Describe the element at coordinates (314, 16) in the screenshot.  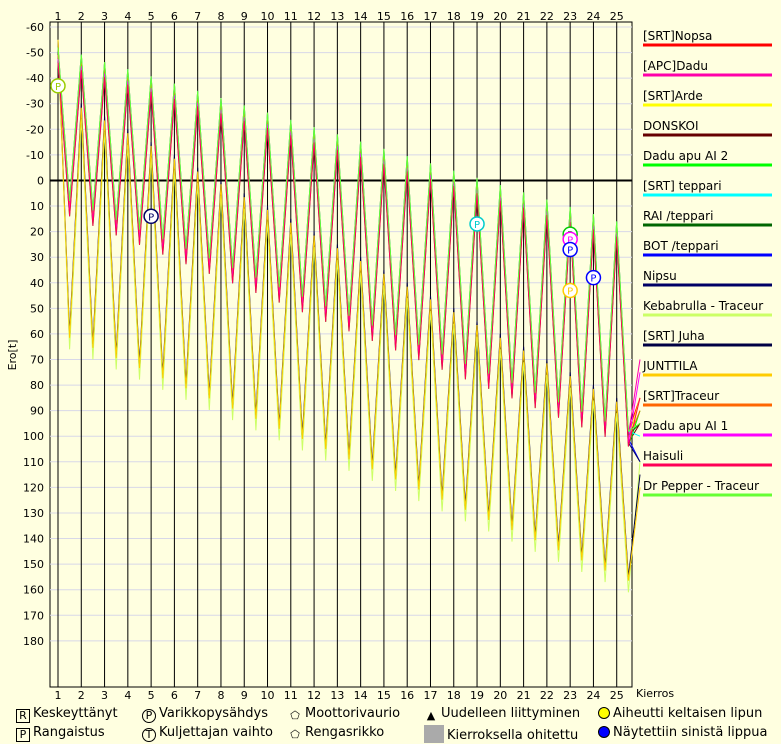
I see `x-tick-label-top: 12` at that location.